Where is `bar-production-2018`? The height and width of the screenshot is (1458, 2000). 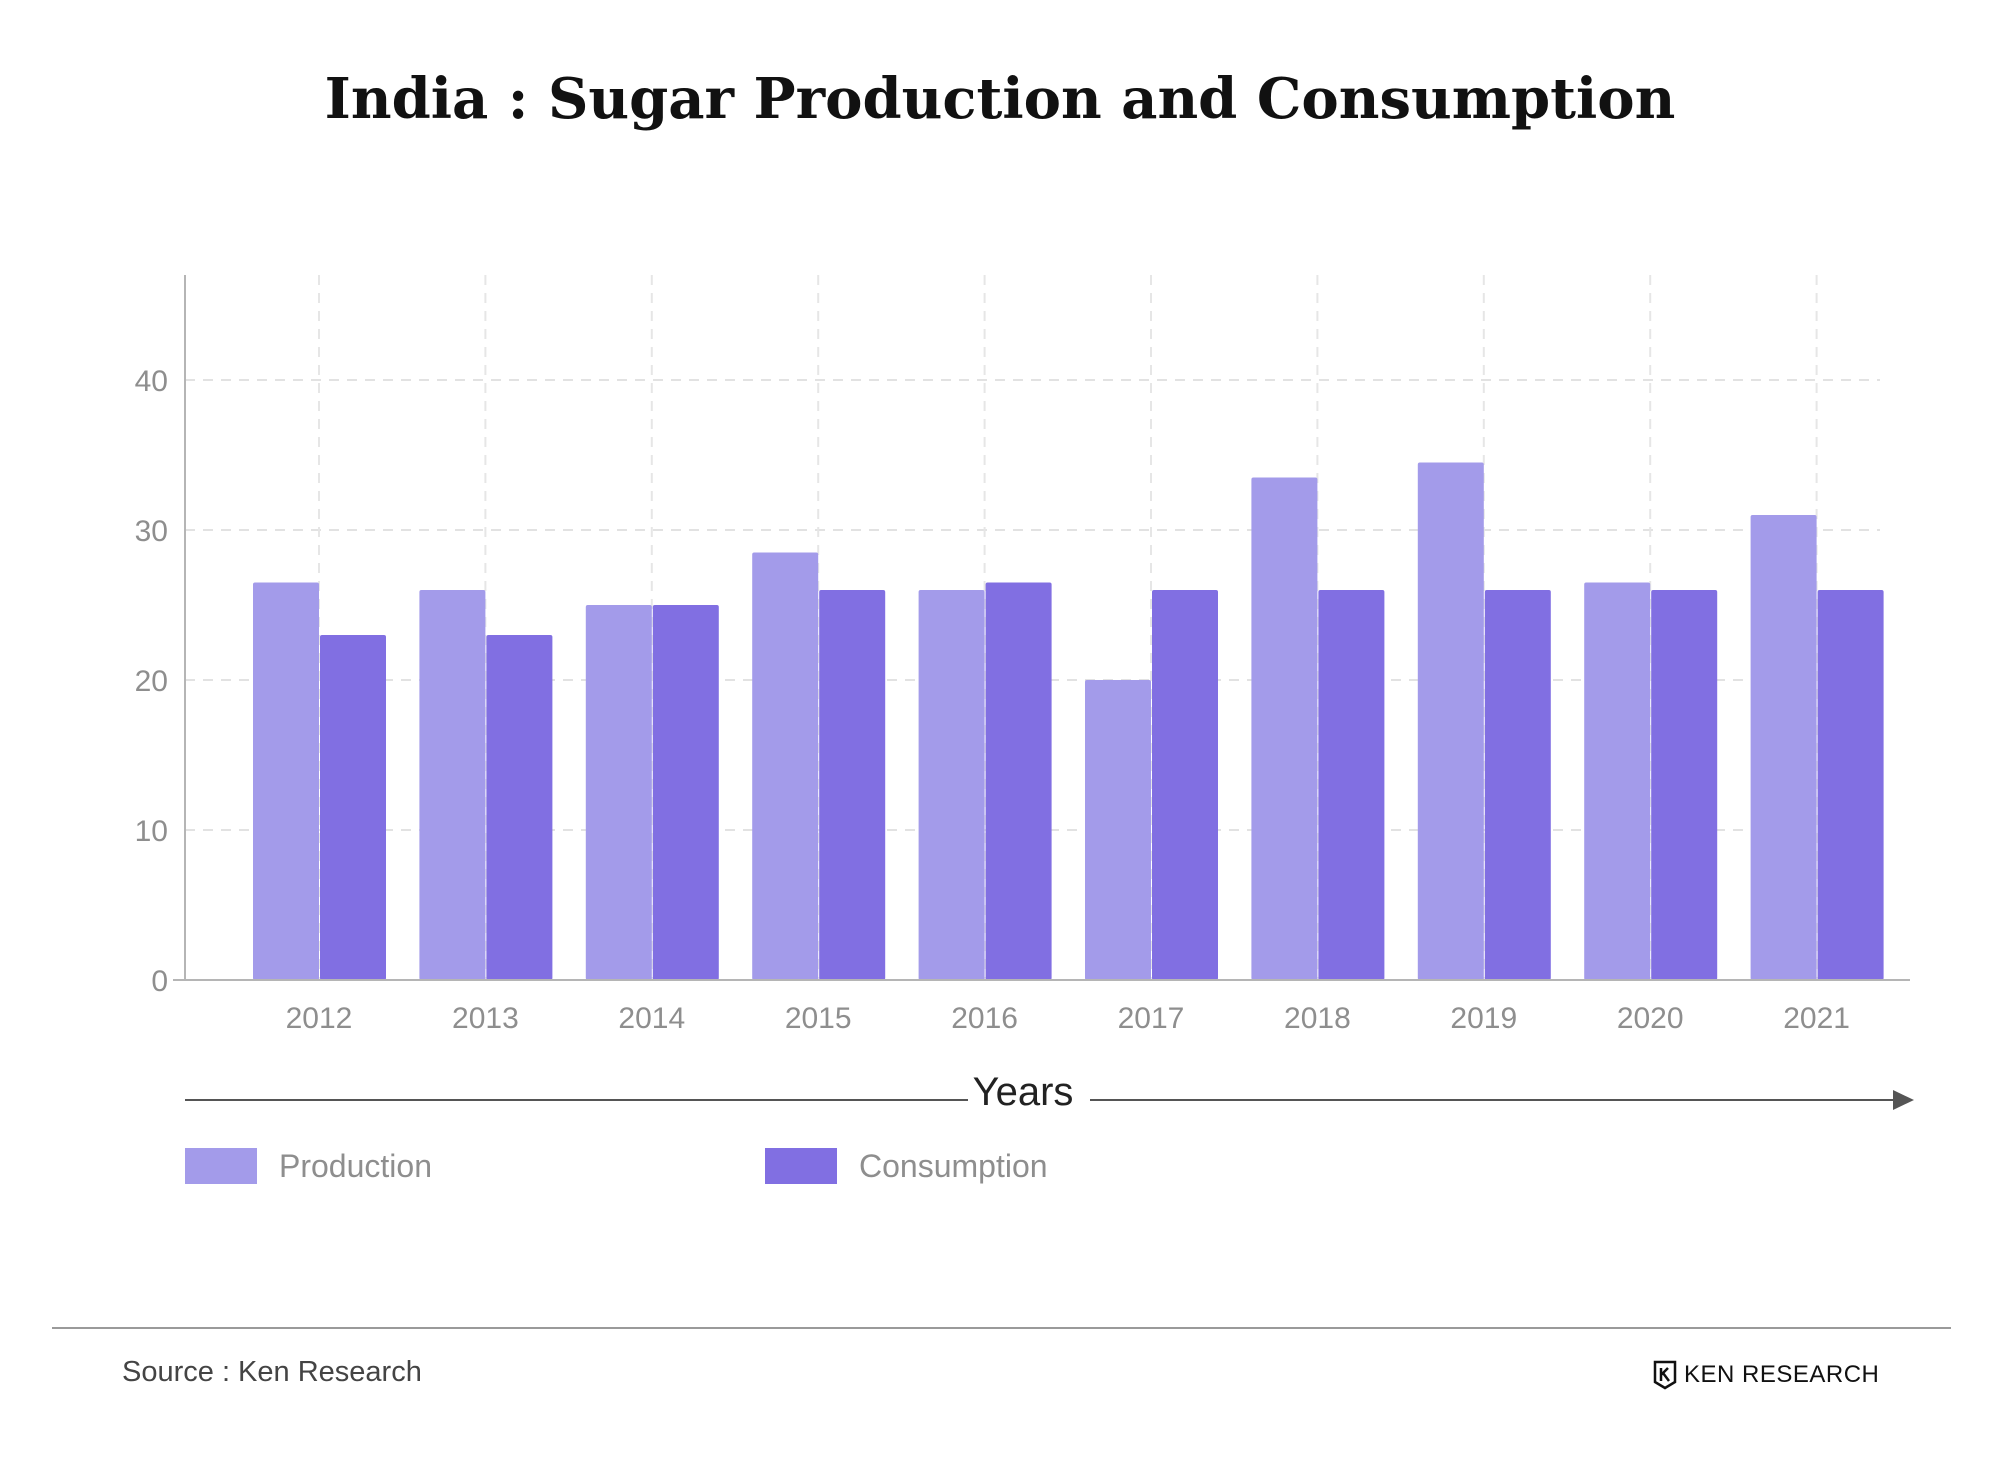
bar-production-2018 is located at coordinates (1284, 728).